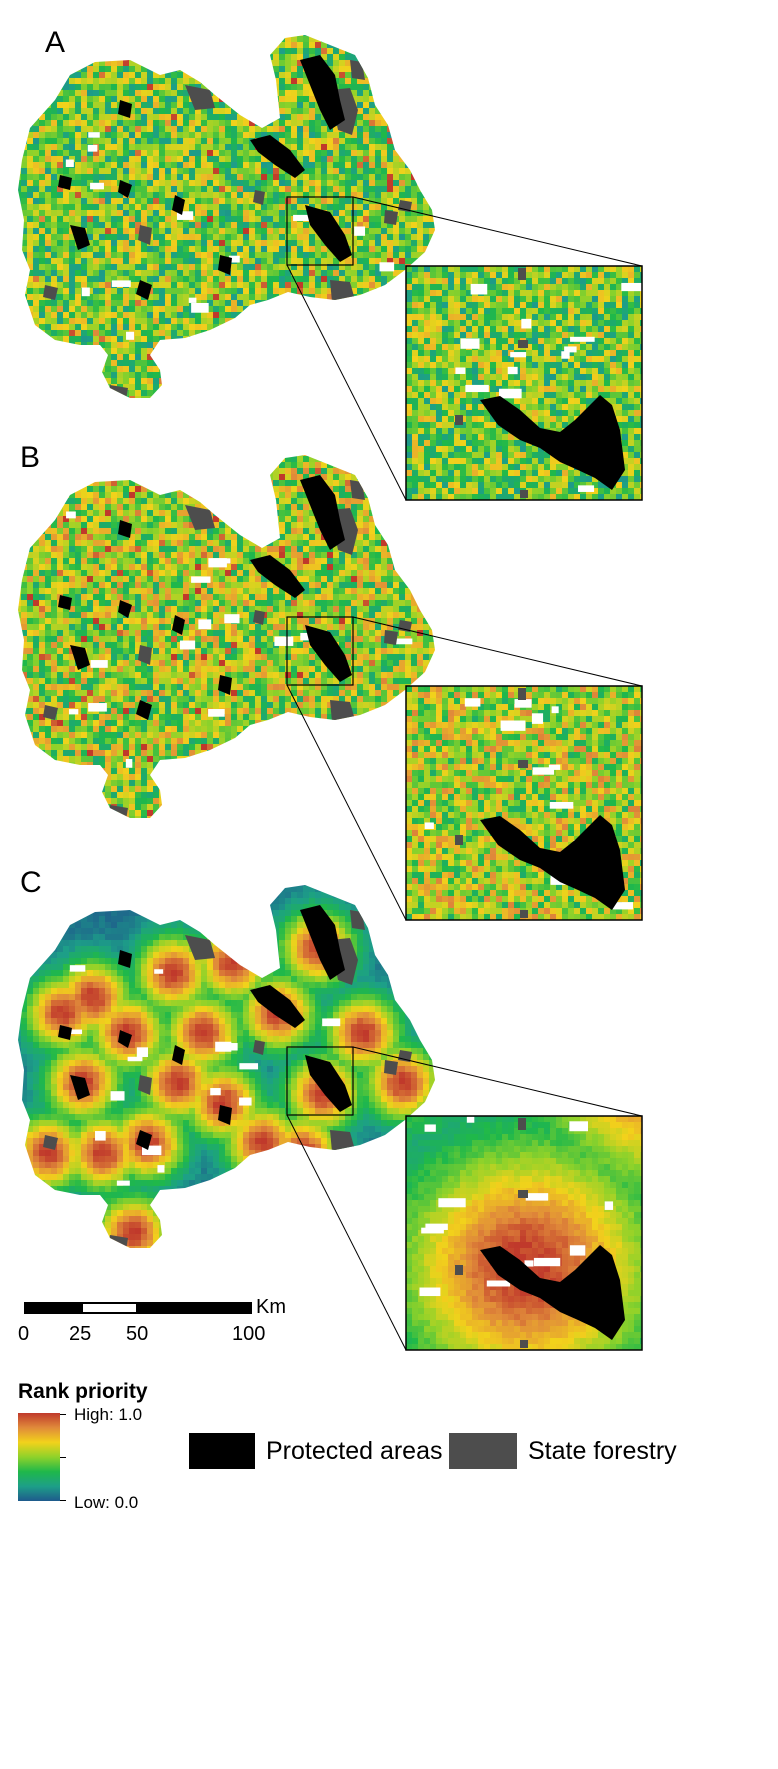 This screenshot has height=1769, width=778. I want to click on scale-unit: Km, so click(271, 1307).